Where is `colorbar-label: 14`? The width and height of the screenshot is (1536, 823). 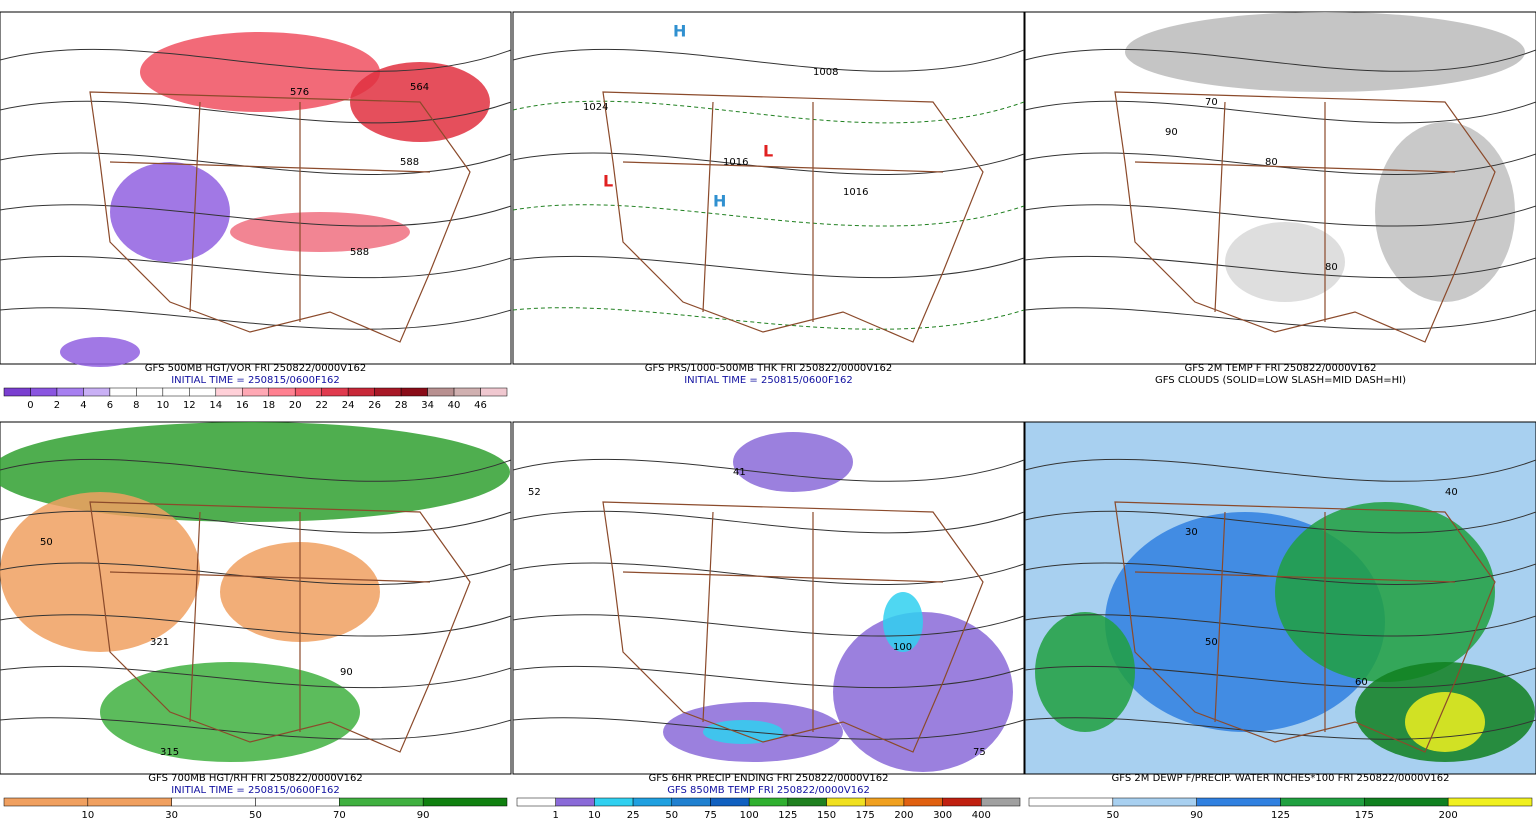
colorbar-label: 14 is located at coordinates (215, 405).